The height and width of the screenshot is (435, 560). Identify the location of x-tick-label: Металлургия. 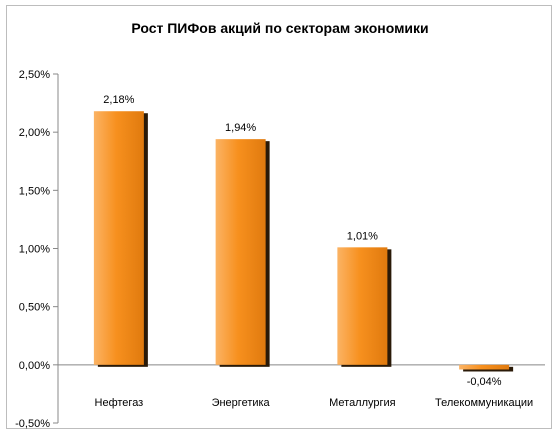
(362, 403).